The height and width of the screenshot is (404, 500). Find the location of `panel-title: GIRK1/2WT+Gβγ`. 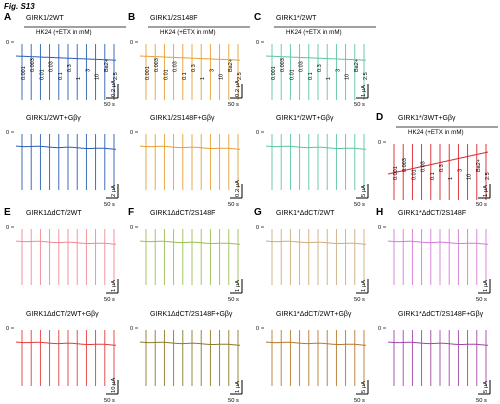

panel-title: GIRK1/2WT+Gβγ is located at coordinates (53, 118).